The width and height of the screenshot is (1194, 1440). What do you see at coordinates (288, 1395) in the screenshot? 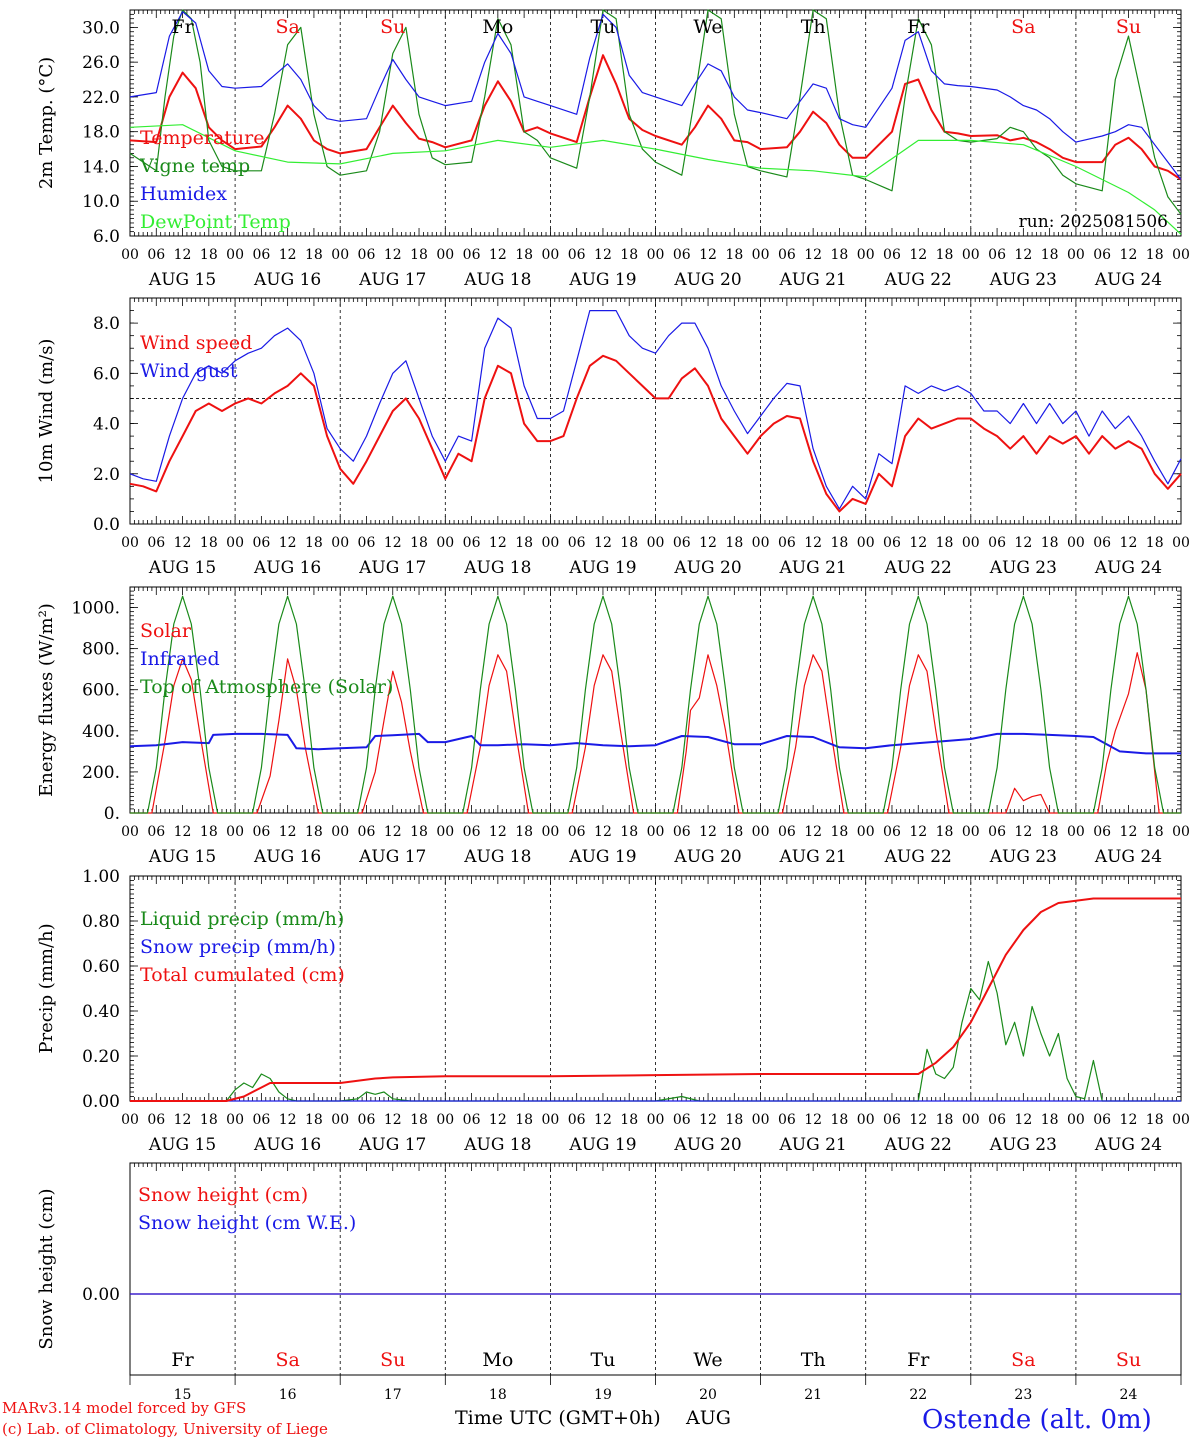
I see `day-number-label: 16` at bounding box center [288, 1395].